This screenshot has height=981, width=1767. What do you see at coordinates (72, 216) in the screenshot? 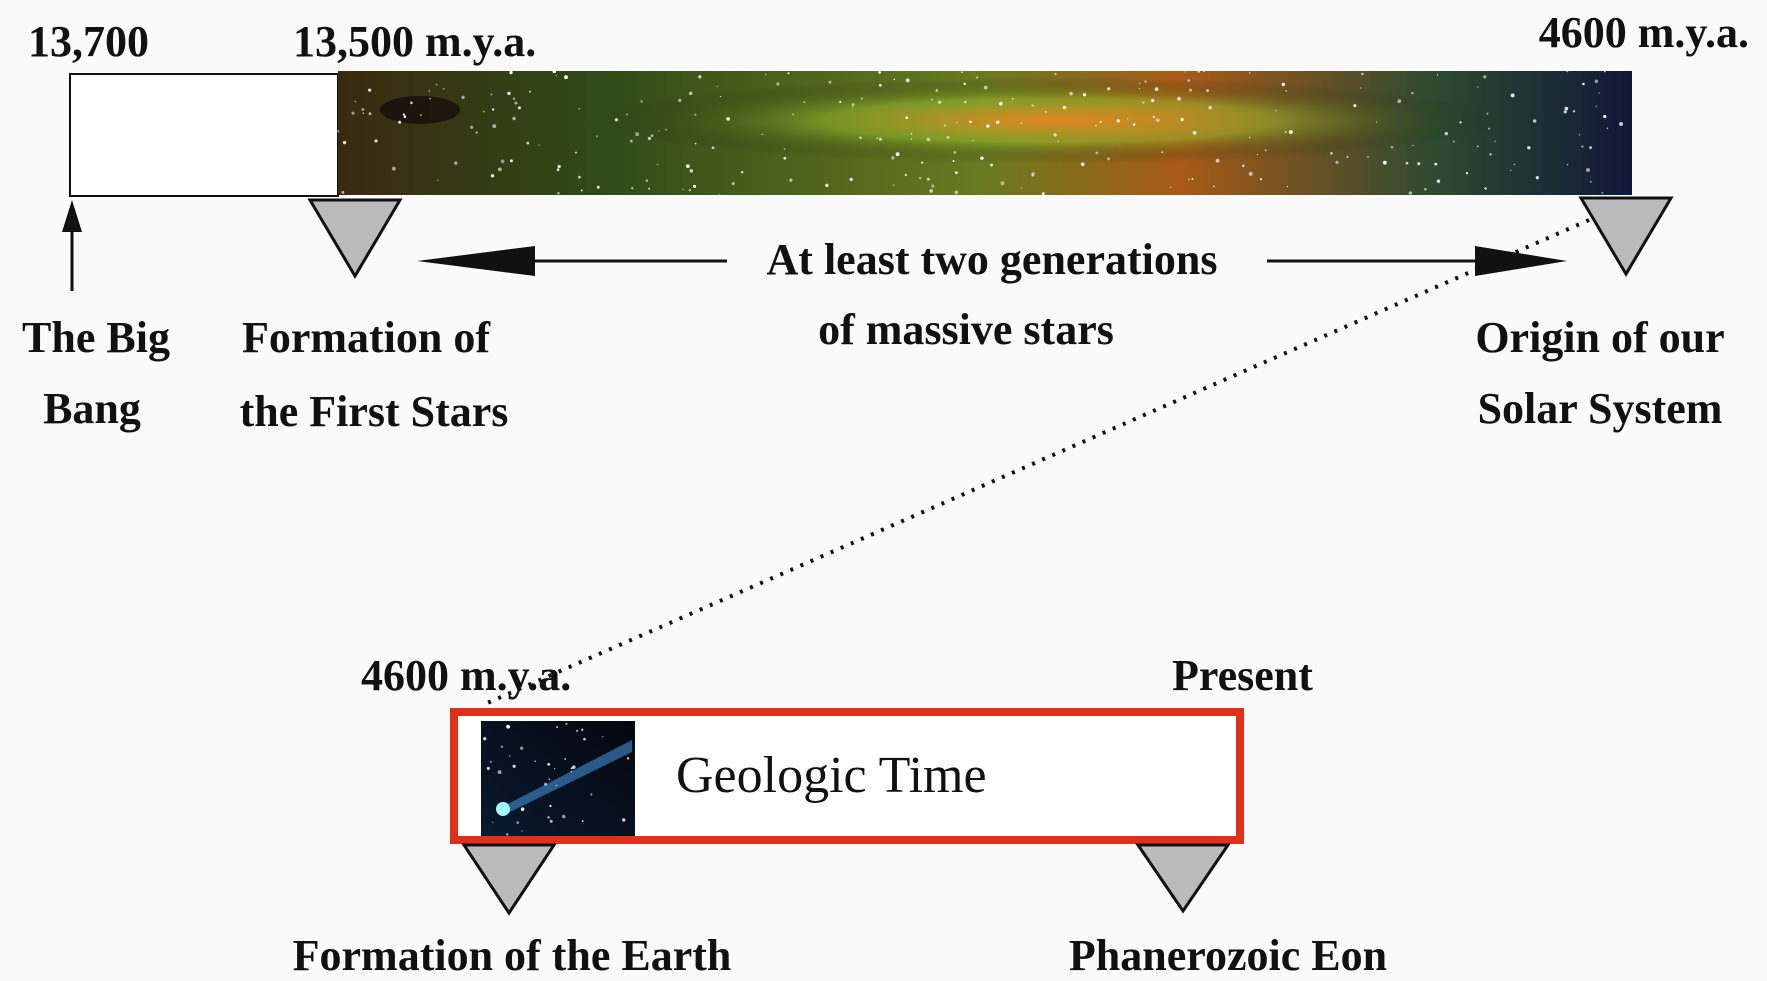
I see `arrow-head` at bounding box center [72, 216].